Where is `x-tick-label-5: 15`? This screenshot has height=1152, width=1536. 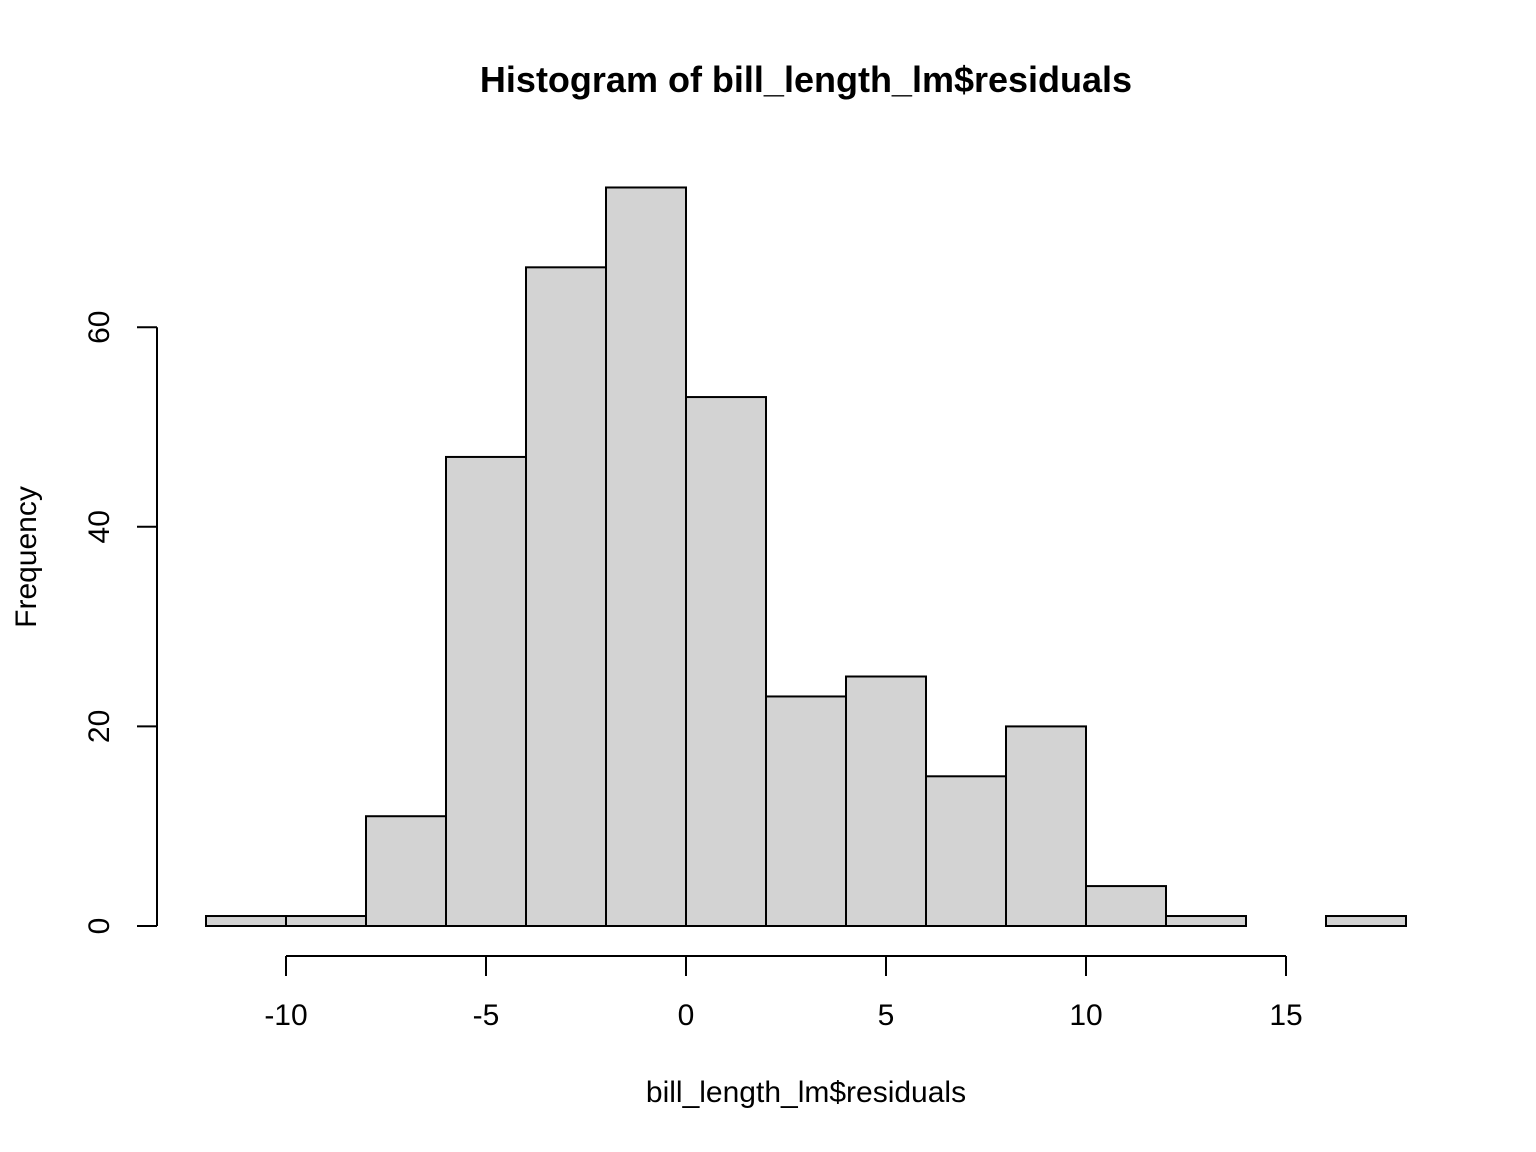
x-tick-label-5: 15 is located at coordinates (1285, 1015).